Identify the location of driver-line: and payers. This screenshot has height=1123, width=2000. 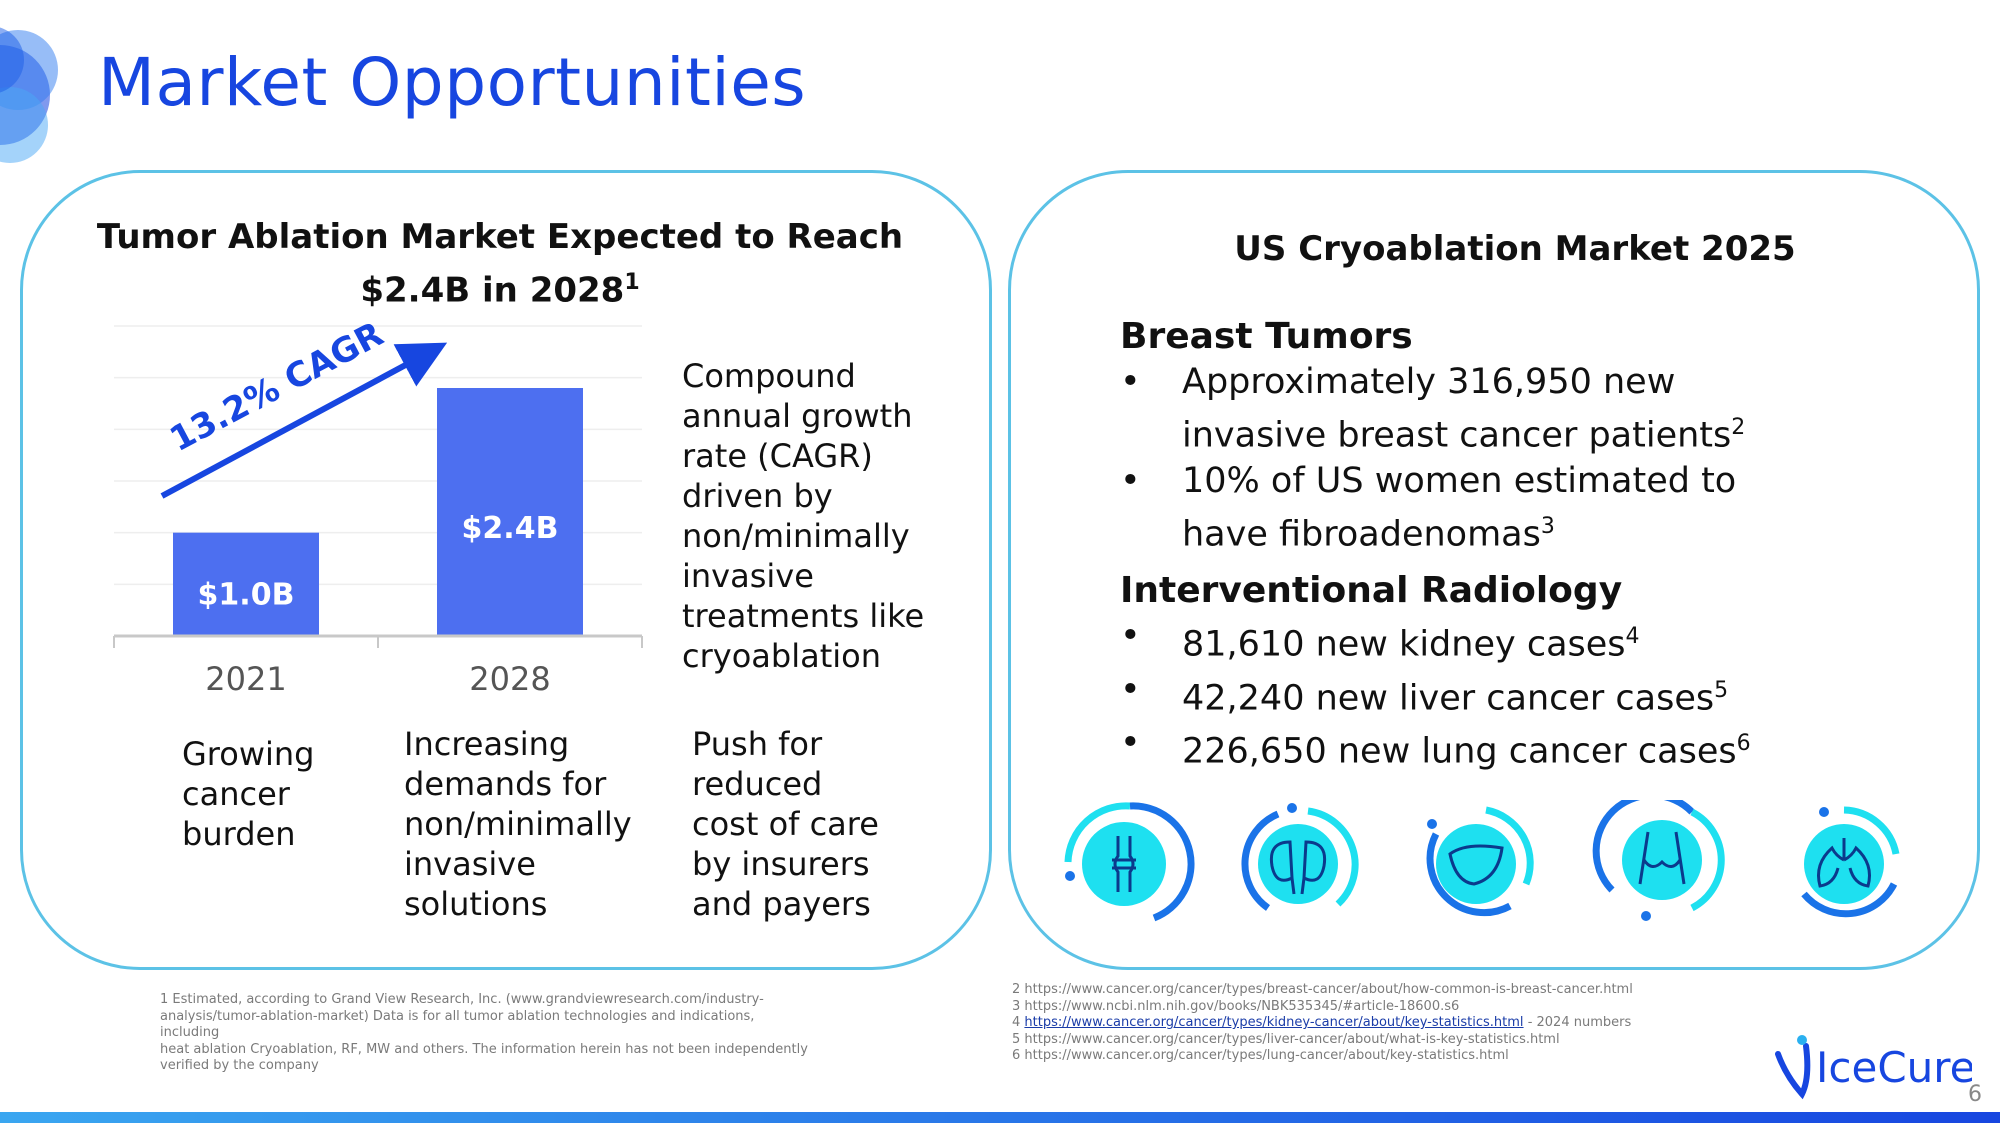
(781, 904).